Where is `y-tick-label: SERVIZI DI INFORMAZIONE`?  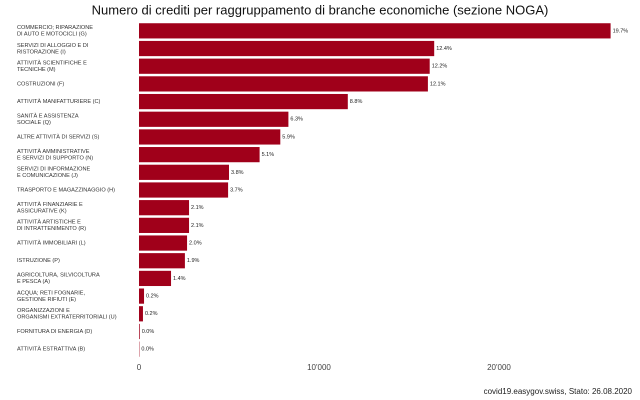
y-tick-label: SERVIZI DI INFORMAZIONE is located at coordinates (54, 170).